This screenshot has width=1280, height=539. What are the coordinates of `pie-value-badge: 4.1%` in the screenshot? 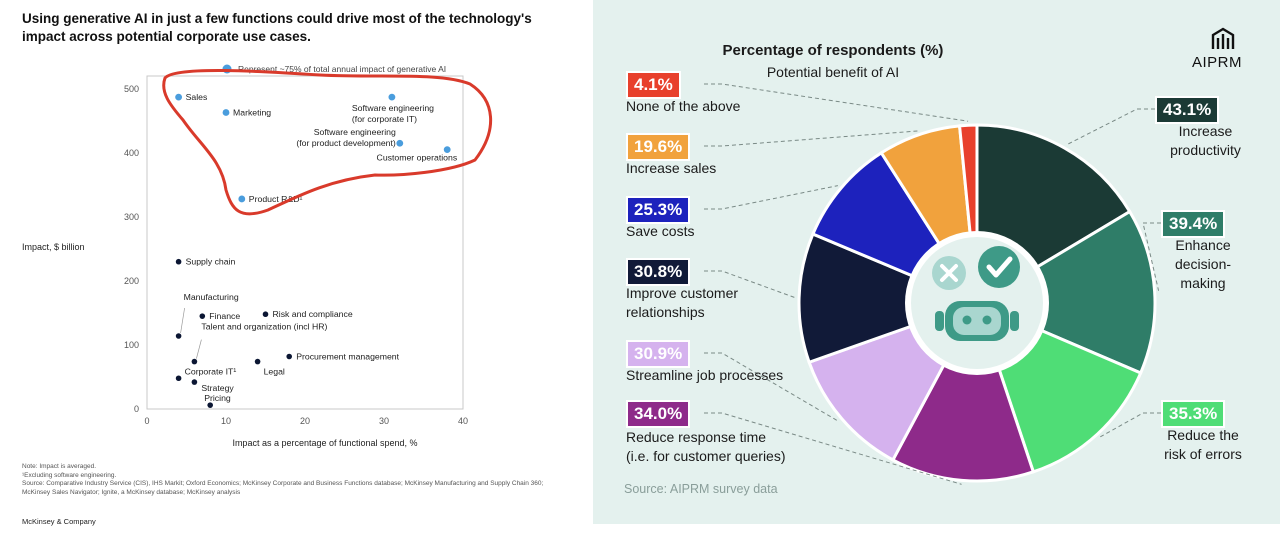 It's located at (653, 85).